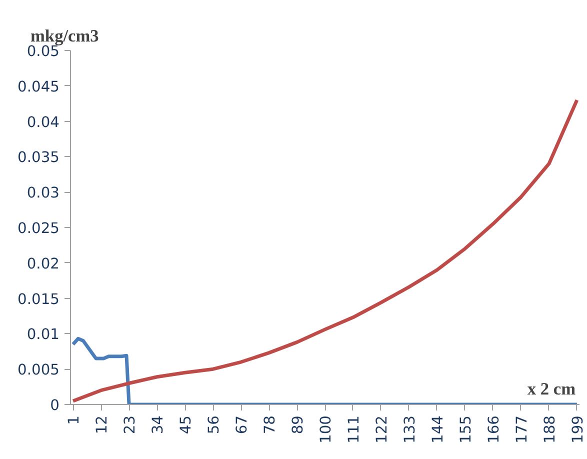 This screenshot has width=587, height=459. I want to click on x-tick-label: 122, so click(381, 429).